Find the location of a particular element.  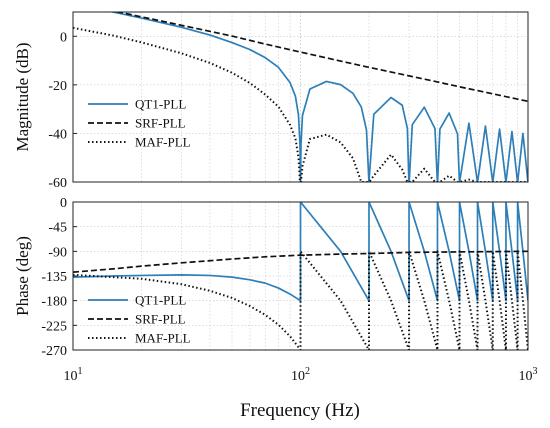

phase-y-ticks: 0 -45 -90 -135 -180 -225 -270 is located at coordinates (59, 277).